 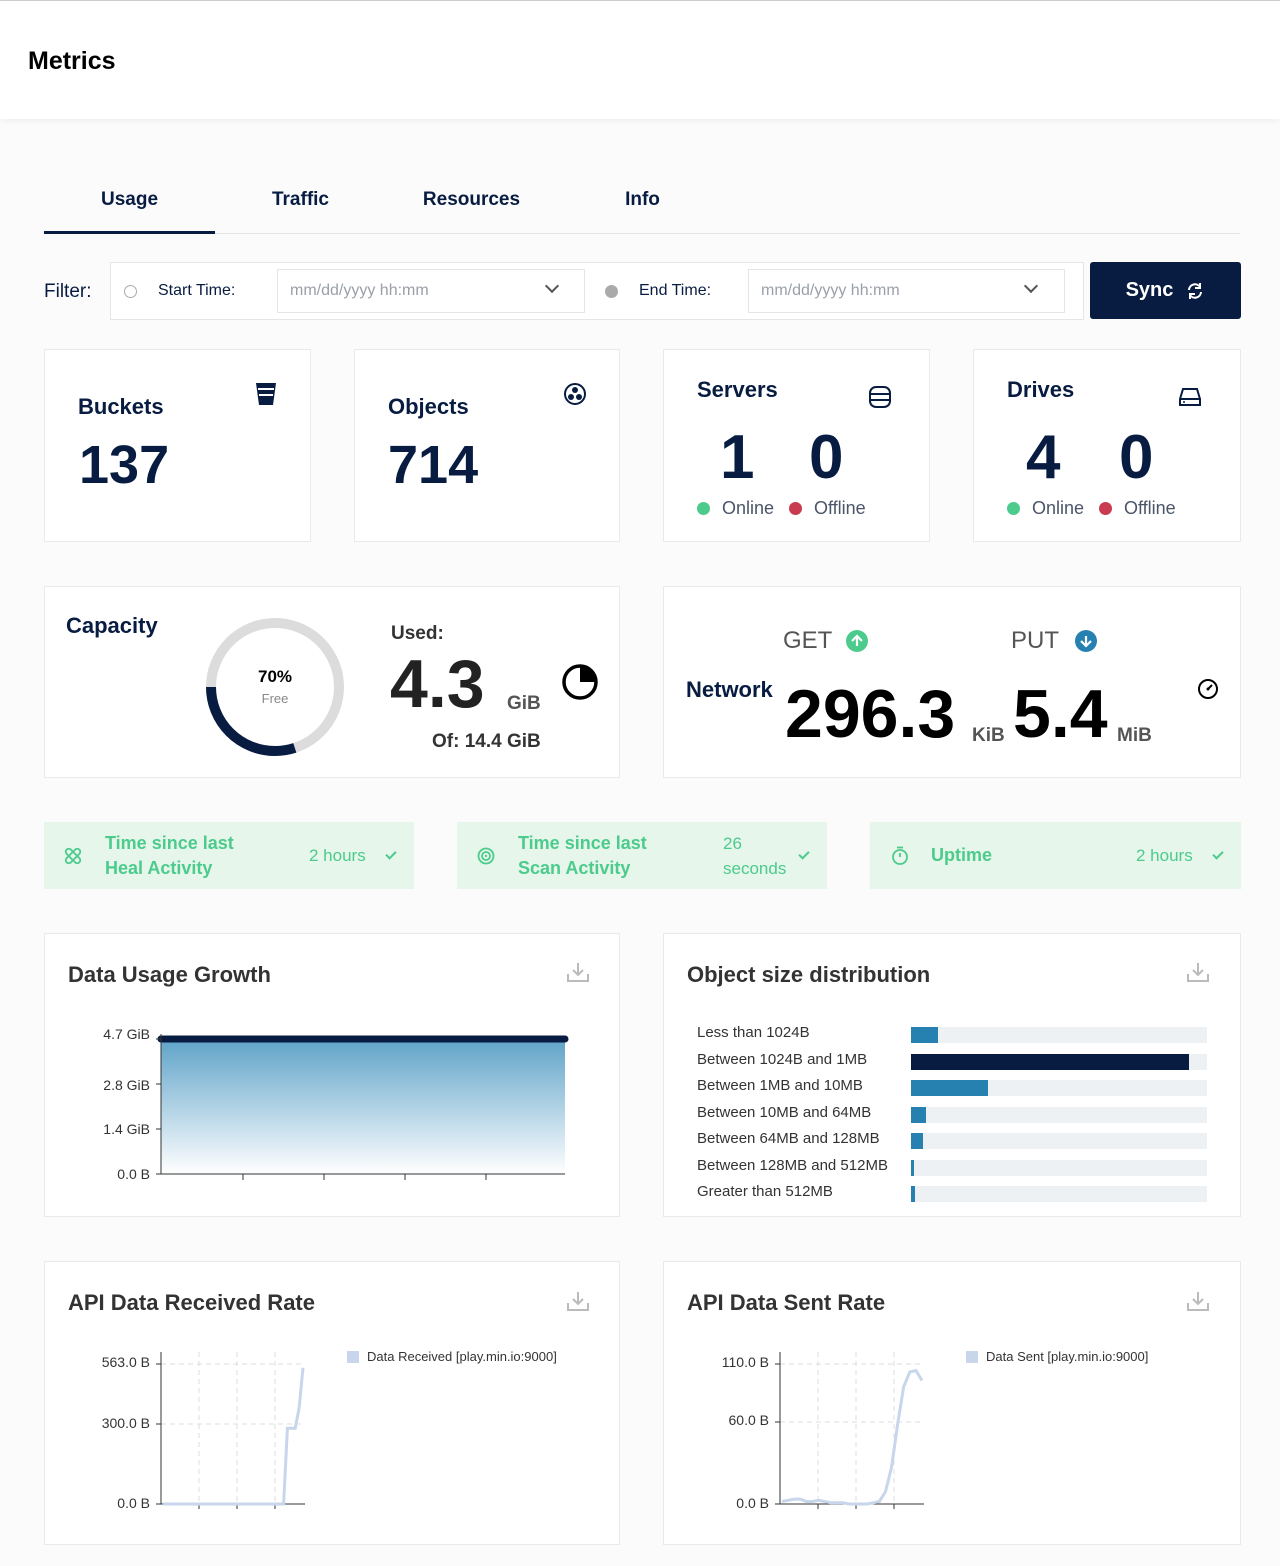 What do you see at coordinates (642, 199) in the screenshot?
I see `tab-info: Info` at bounding box center [642, 199].